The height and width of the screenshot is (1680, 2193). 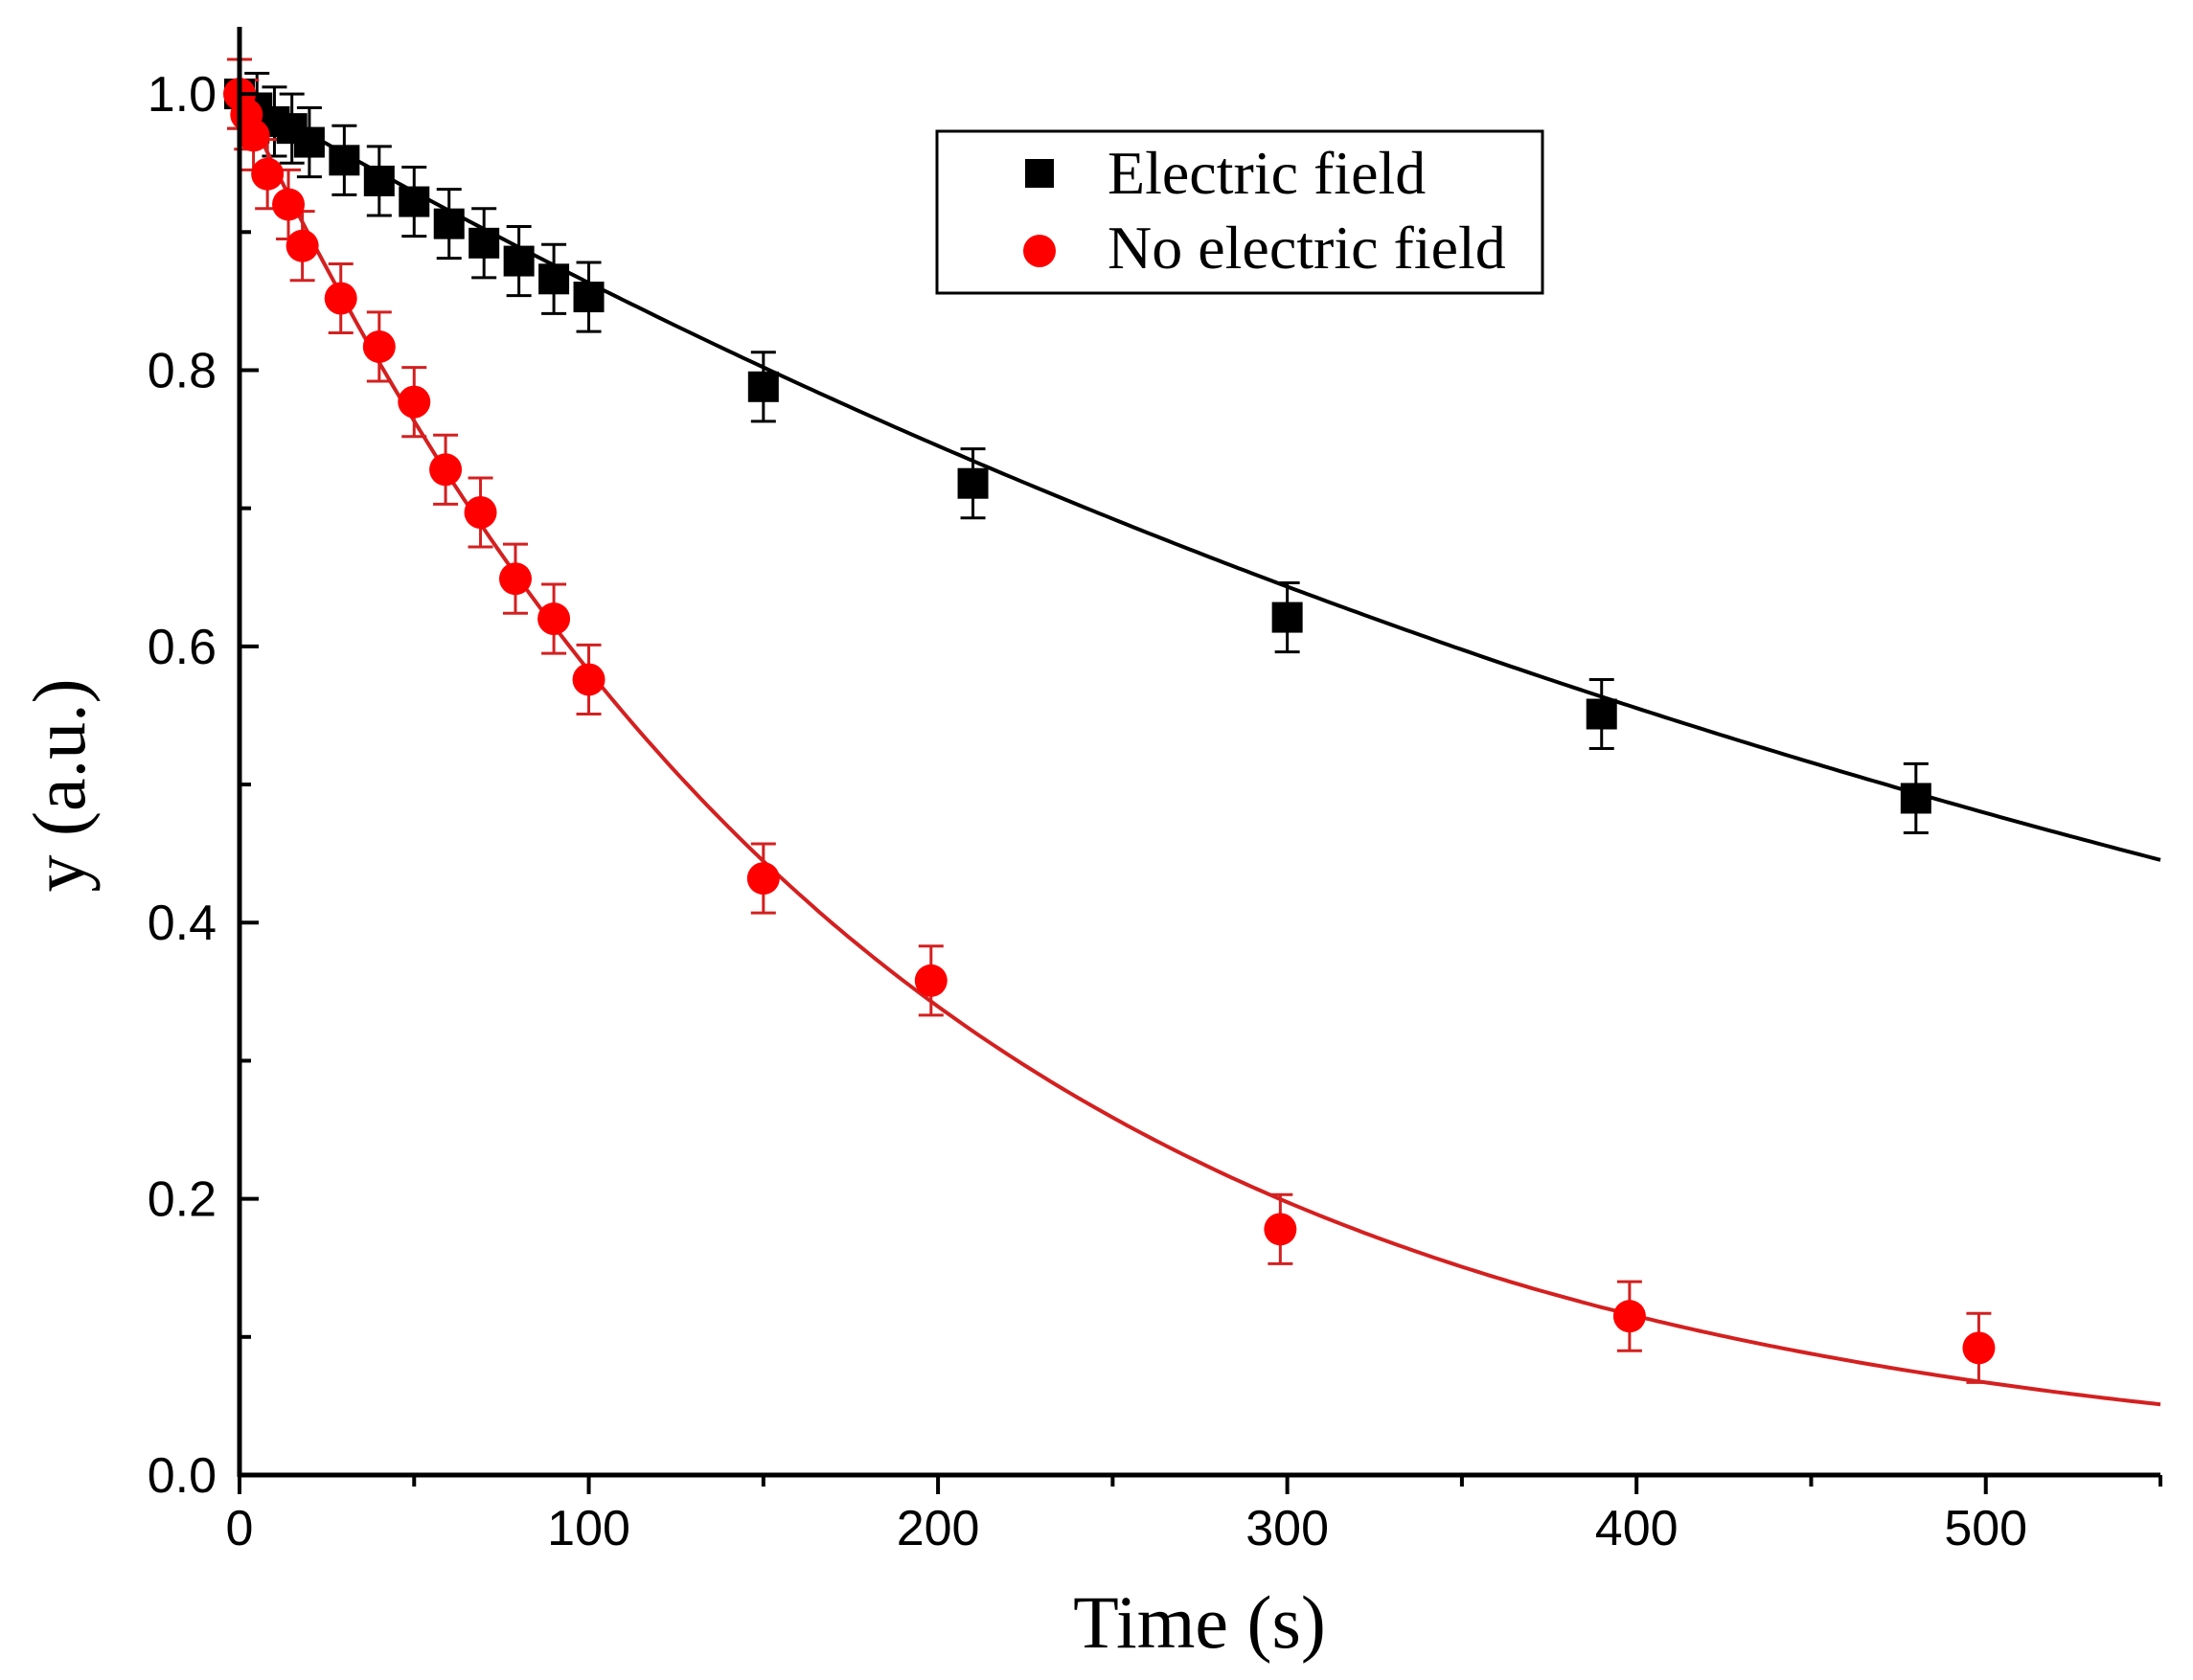 I want to click on legend-label-electric-field: Electric field, so click(x=1267, y=173).